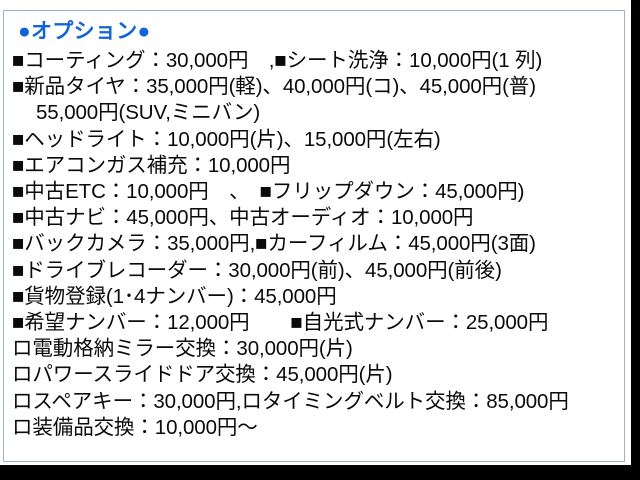  What do you see at coordinates (274, 244) in the screenshot?
I see `list-item: ■バックカメラ：35,000円,■カーフィルム：45,000円(3面)` at bounding box center [274, 244].